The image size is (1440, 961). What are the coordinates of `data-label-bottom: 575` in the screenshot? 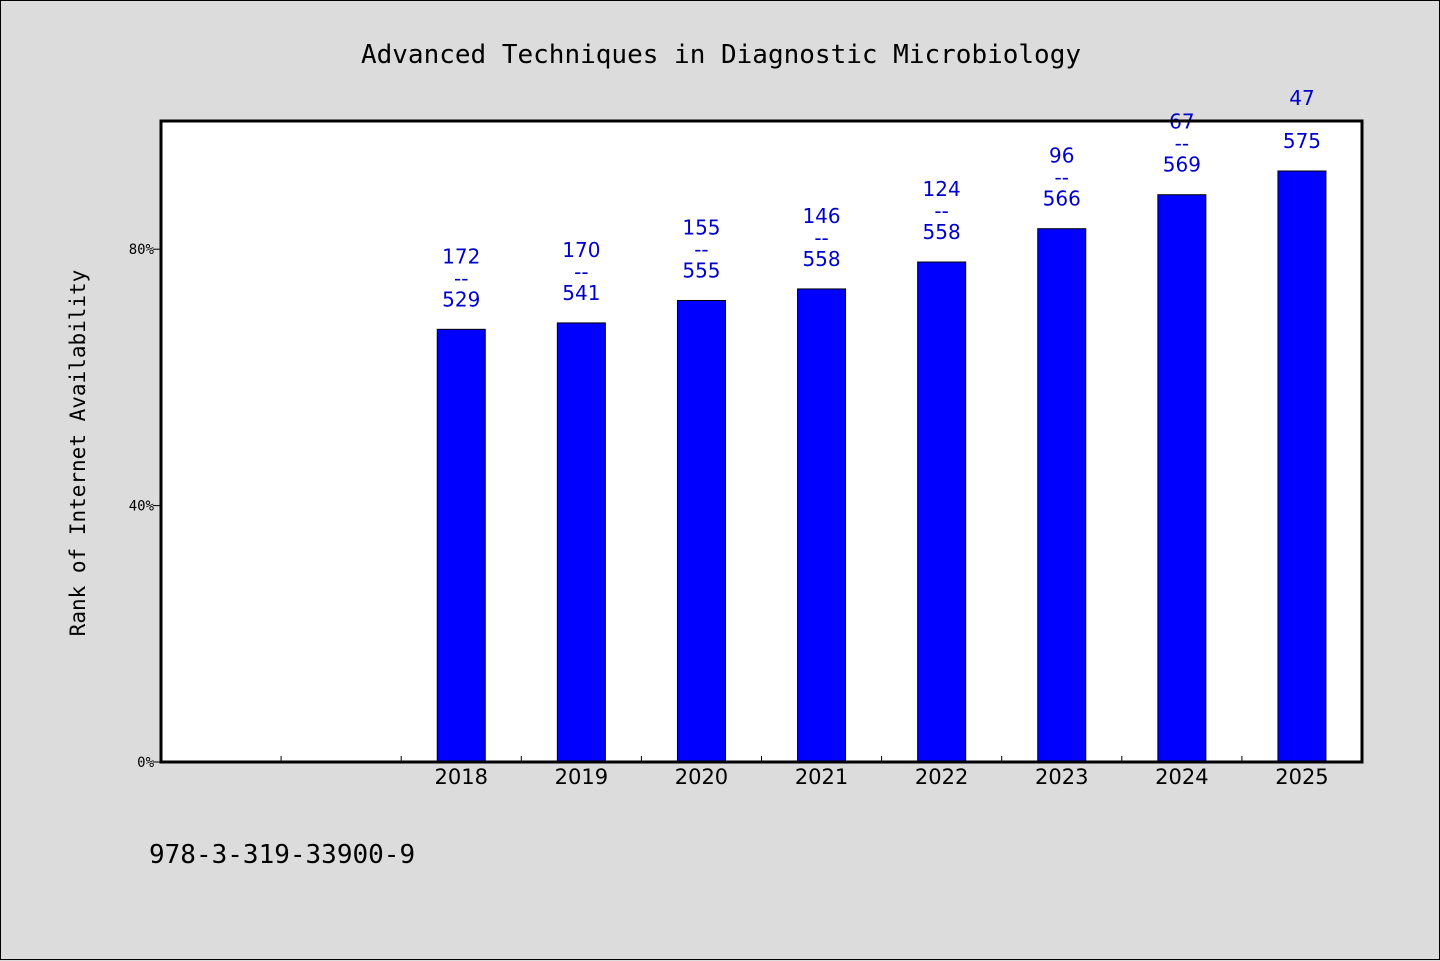 It's located at (1302, 141).